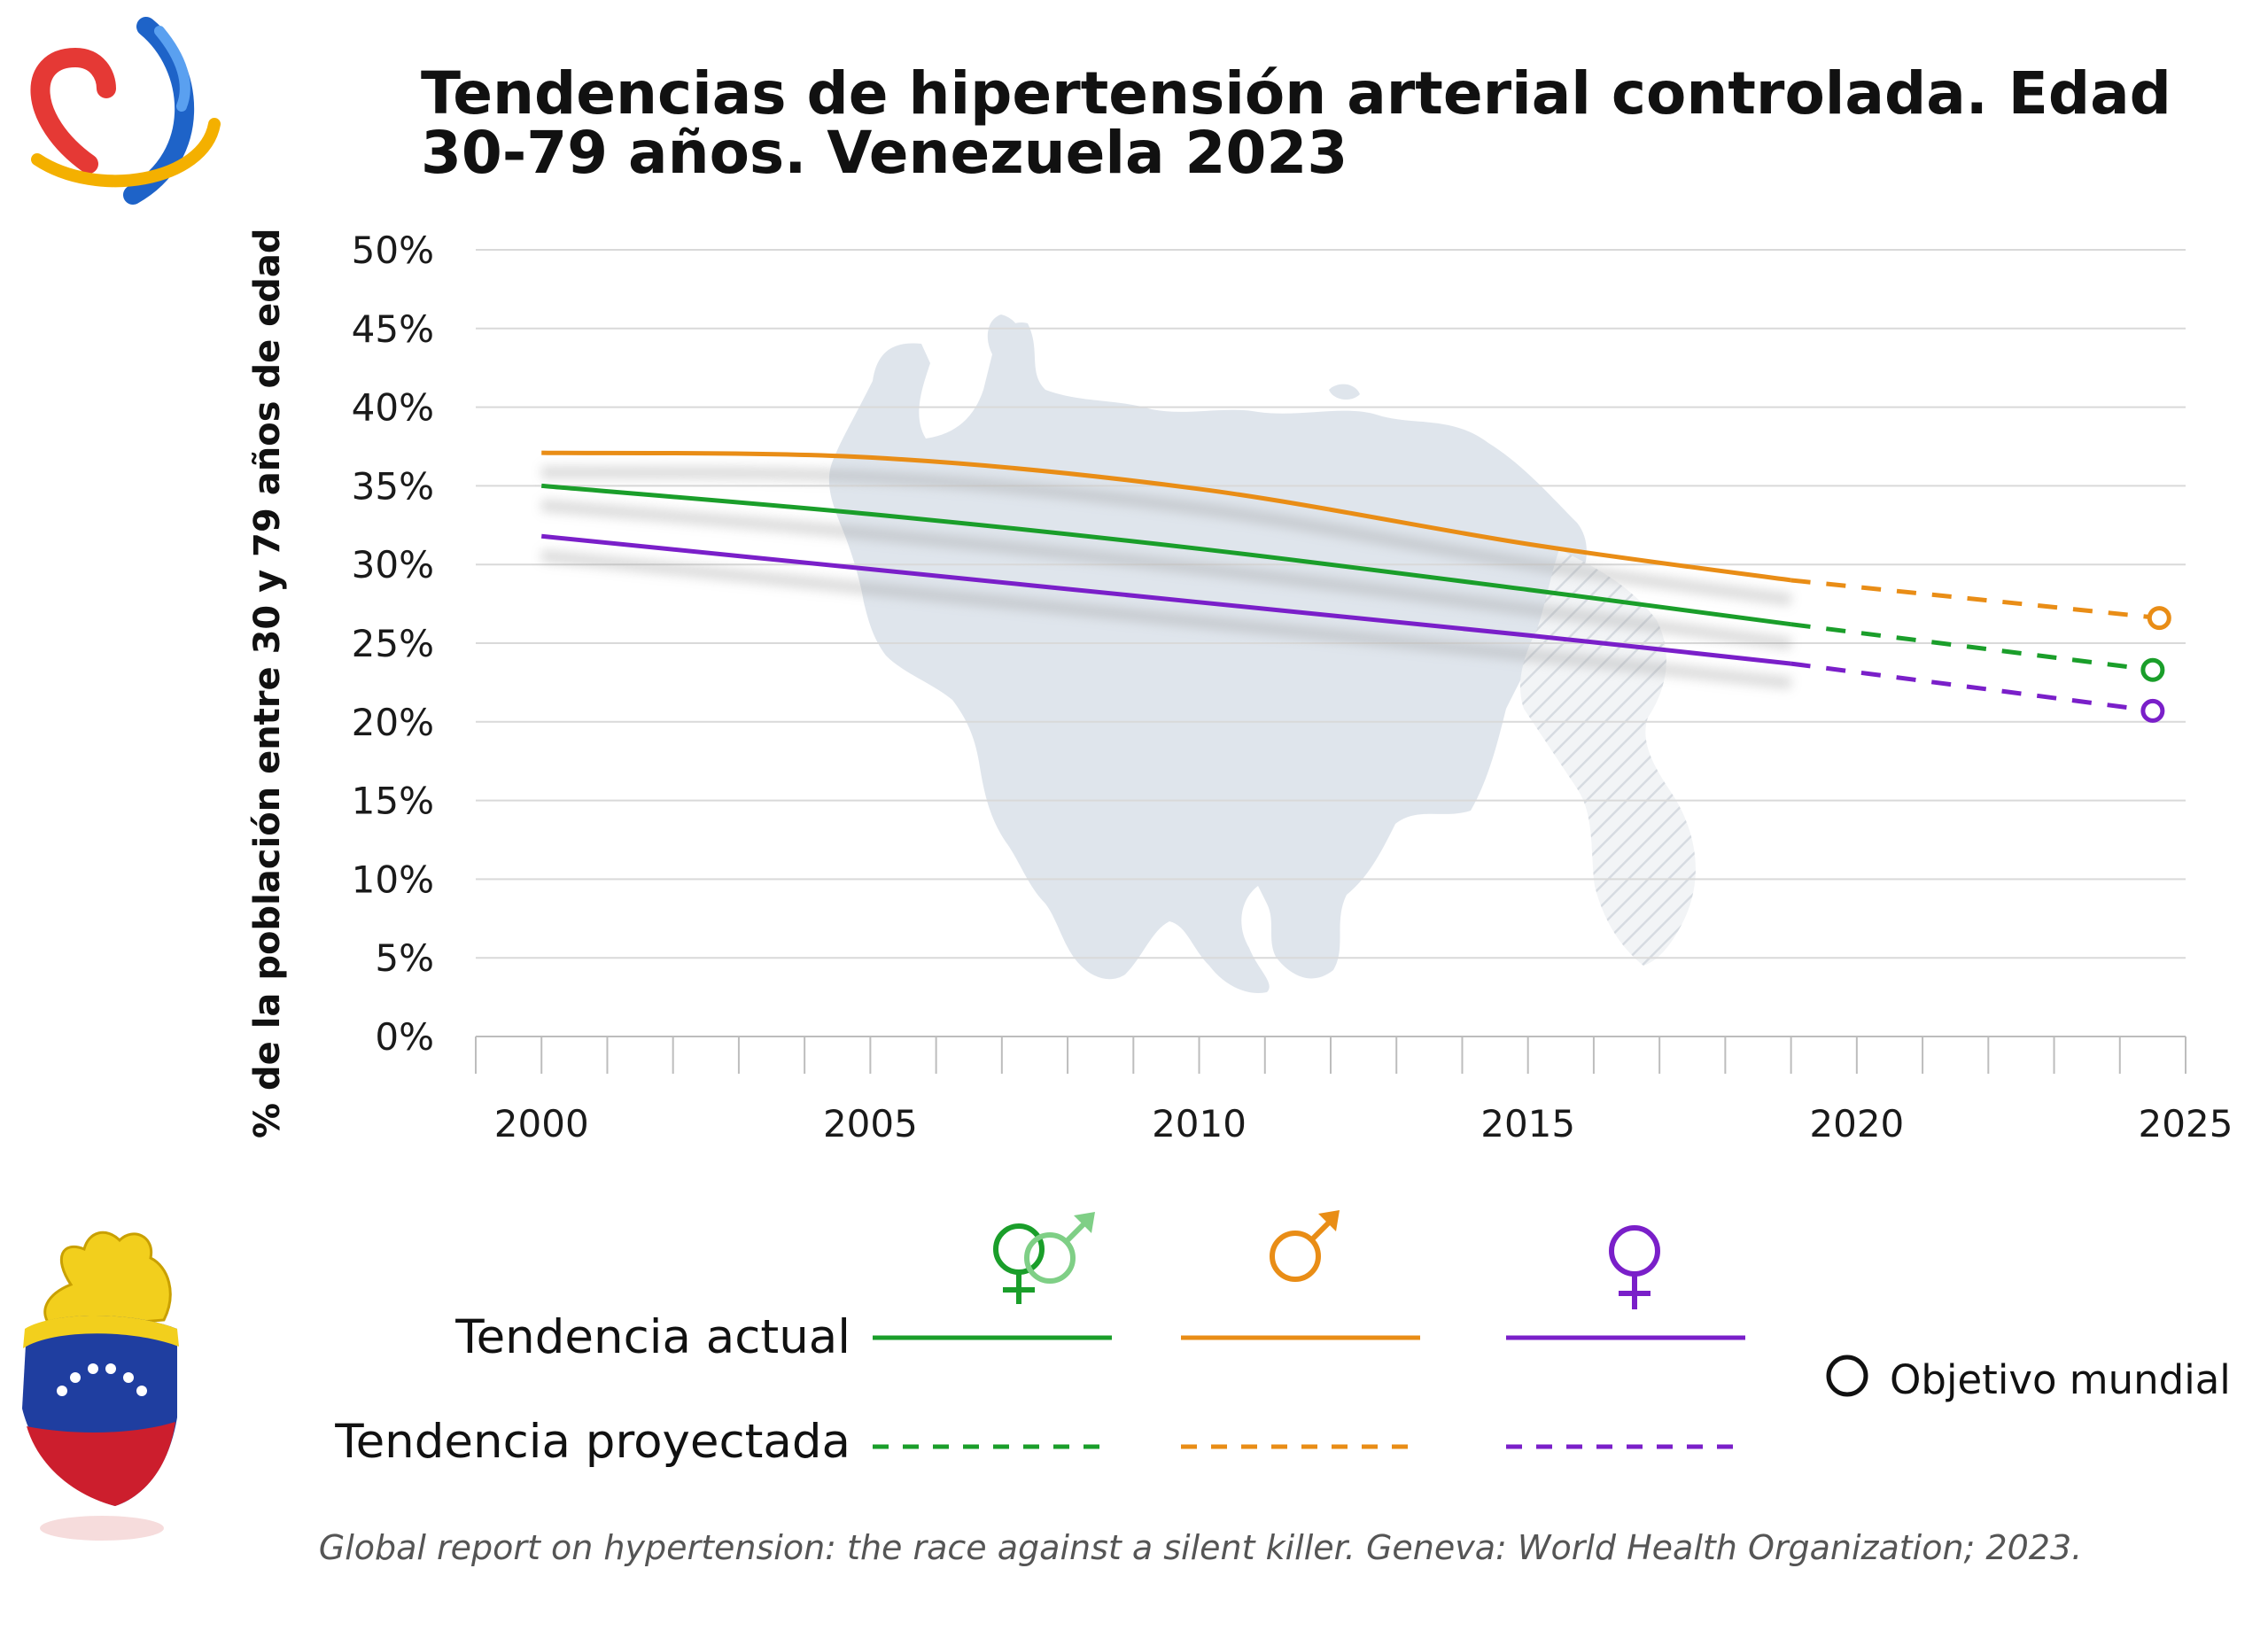 The image size is (2268, 1646). What do you see at coordinates (652, 1337) in the screenshot?
I see `legend-actual-label: Tendencia actual` at bounding box center [652, 1337].